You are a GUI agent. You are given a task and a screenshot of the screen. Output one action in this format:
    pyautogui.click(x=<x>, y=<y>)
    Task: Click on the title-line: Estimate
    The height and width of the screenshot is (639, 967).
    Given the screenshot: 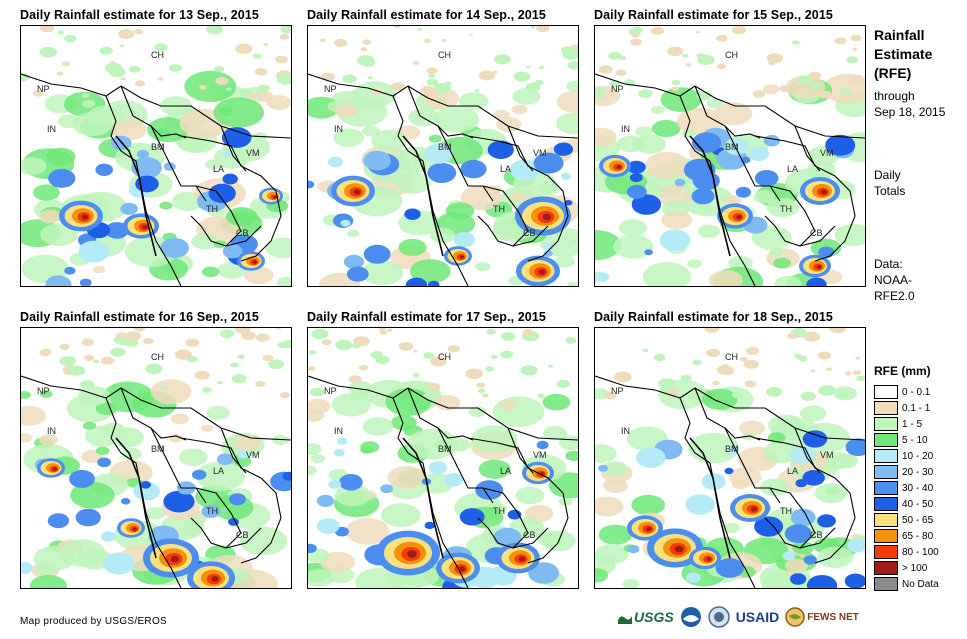 What is the action you would take?
    pyautogui.click(x=903, y=54)
    